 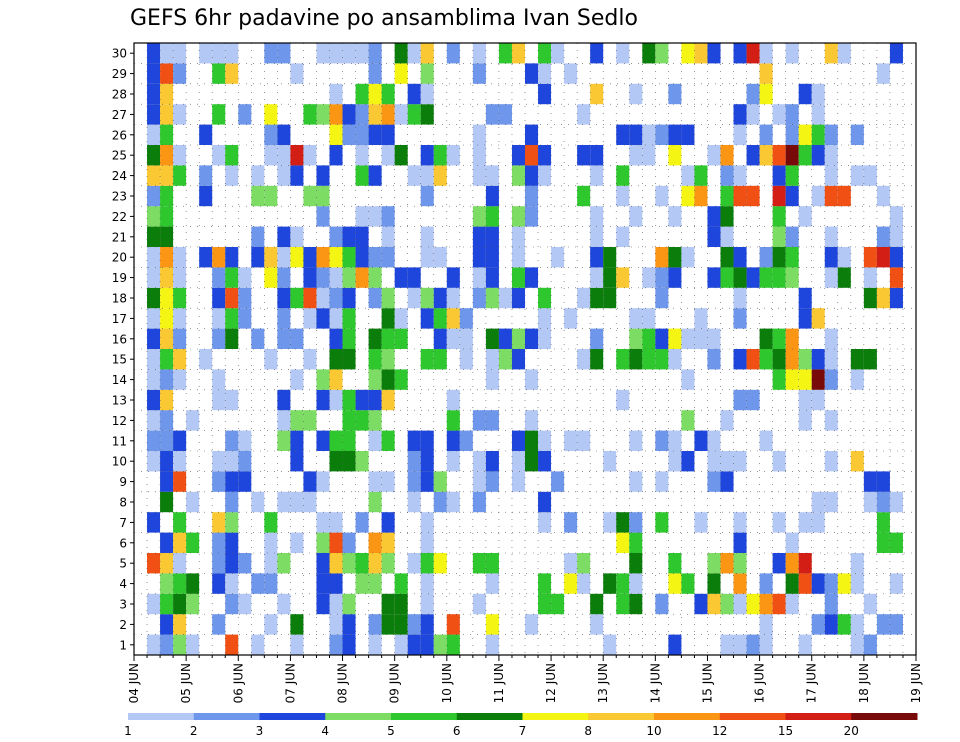 What do you see at coordinates (851, 731) in the screenshot?
I see `legend-label: 20` at bounding box center [851, 731].